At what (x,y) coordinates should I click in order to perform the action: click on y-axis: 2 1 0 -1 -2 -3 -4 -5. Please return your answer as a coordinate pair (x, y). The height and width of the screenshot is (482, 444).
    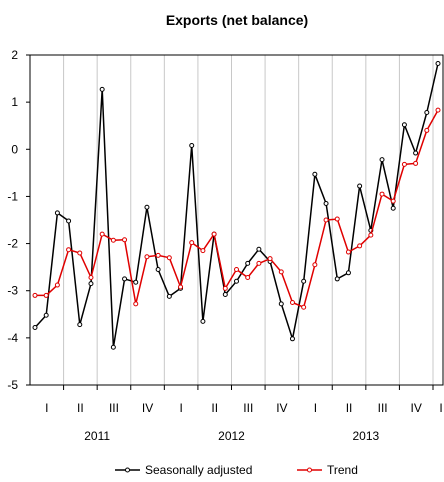
    Looking at the image, I should click on (18, 220).